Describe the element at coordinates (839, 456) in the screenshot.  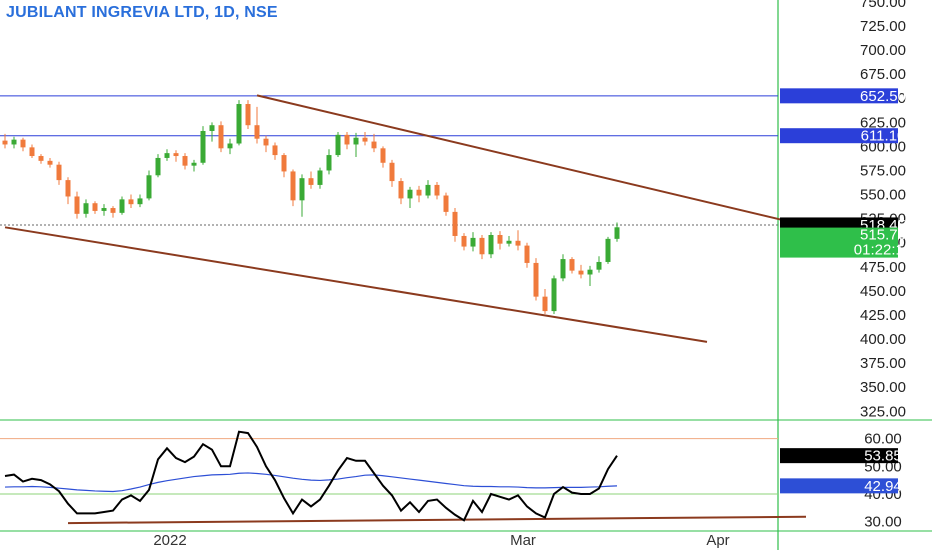
I see `osc-main-value-label-bg` at that location.